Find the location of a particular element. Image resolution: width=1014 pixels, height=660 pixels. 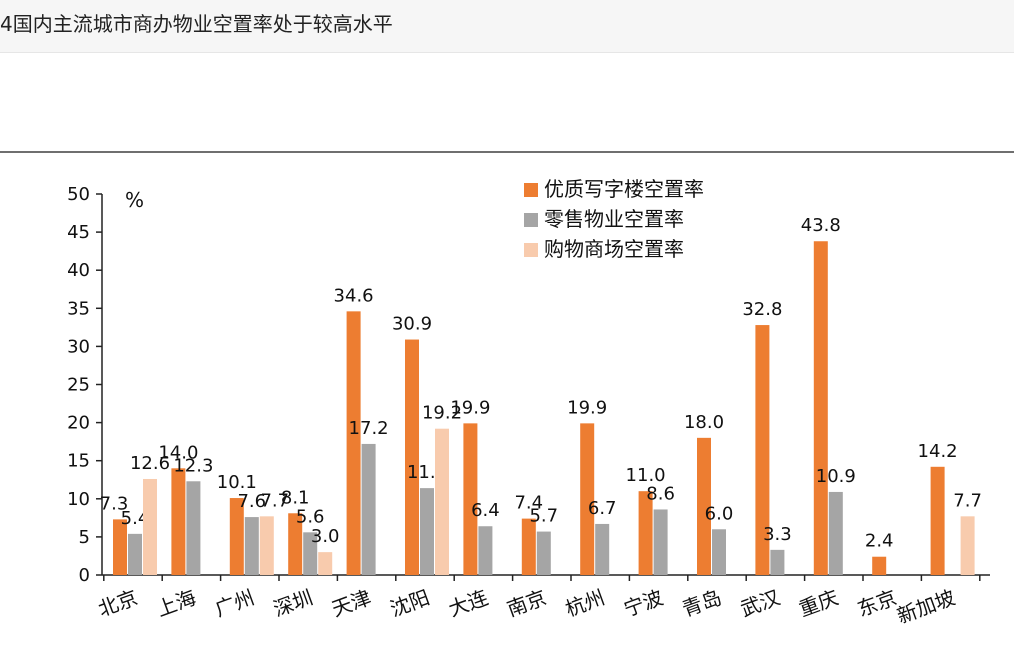

divider-line is located at coordinates (507, 152).